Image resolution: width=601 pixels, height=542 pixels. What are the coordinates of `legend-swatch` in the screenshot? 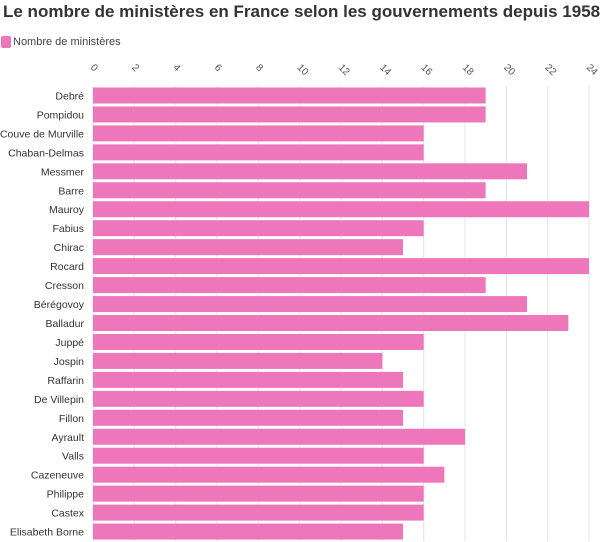 It's located at (6, 42).